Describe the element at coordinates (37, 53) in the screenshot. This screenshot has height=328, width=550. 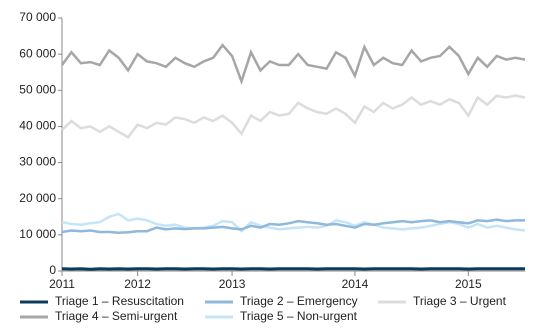
I see `y-tick-label: 60 000` at that location.